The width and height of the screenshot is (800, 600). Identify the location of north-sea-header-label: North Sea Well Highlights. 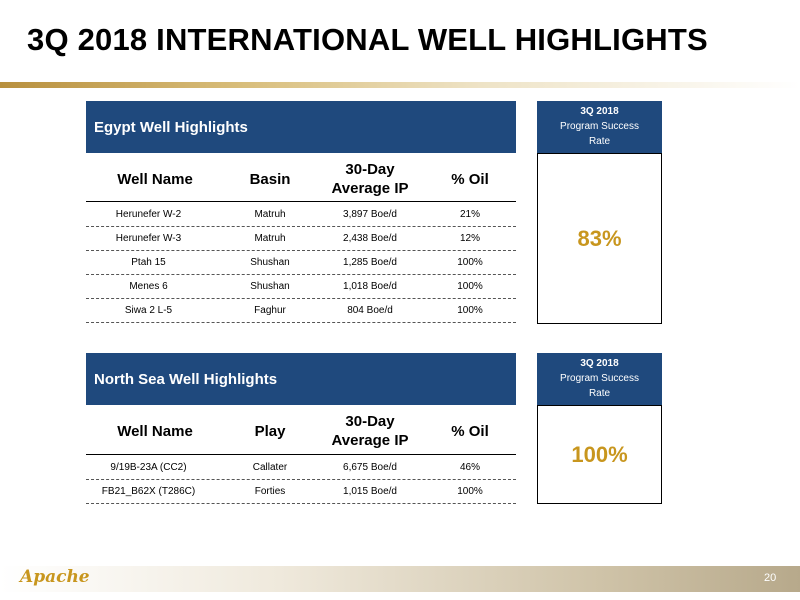
(186, 379).